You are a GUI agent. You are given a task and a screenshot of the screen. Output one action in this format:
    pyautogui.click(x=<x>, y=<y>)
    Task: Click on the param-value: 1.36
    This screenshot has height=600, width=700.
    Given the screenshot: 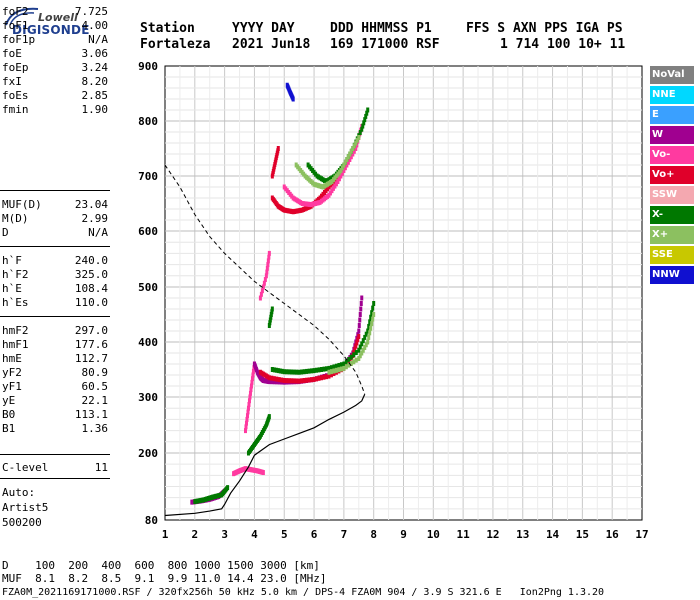 What is the action you would take?
    pyautogui.click(x=95, y=428)
    